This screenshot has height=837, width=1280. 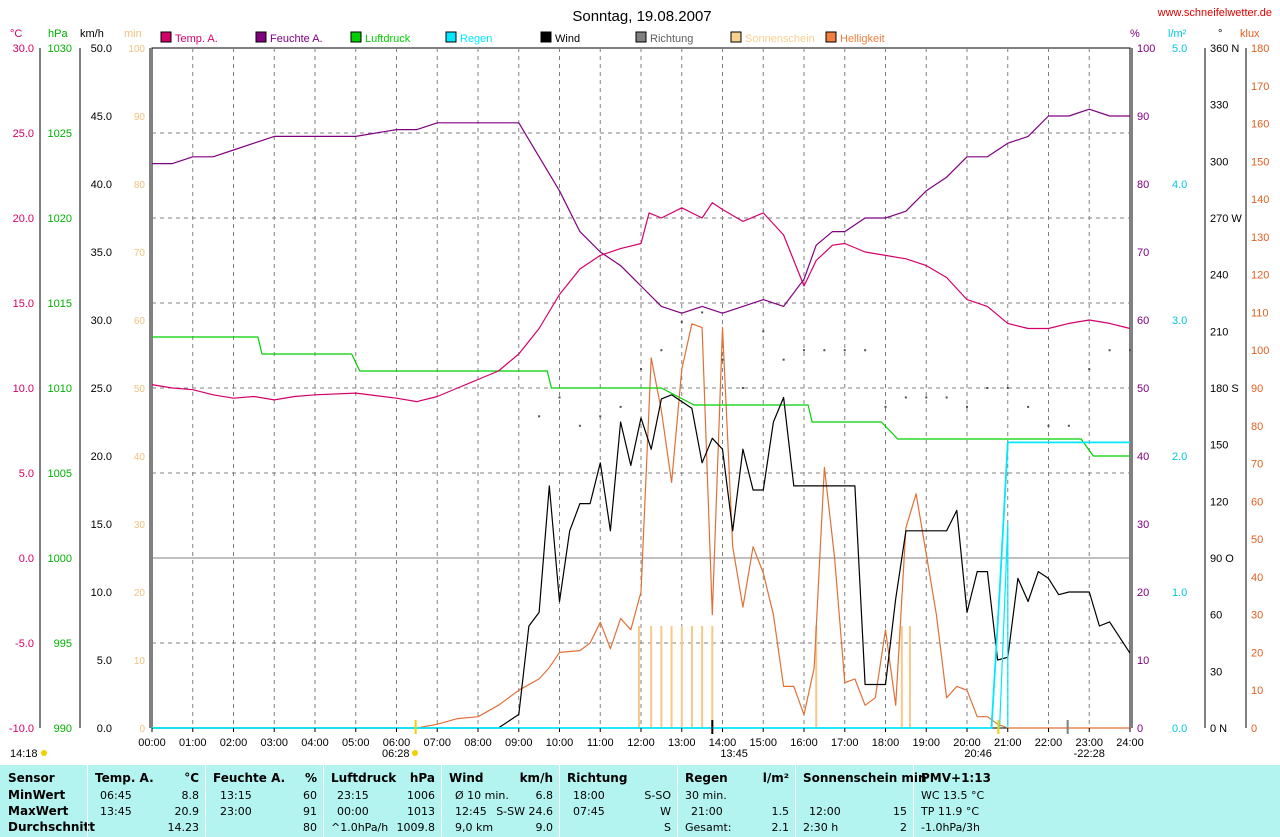 I want to click on stats-header-humidity: Feuchte A., so click(x=249, y=778).